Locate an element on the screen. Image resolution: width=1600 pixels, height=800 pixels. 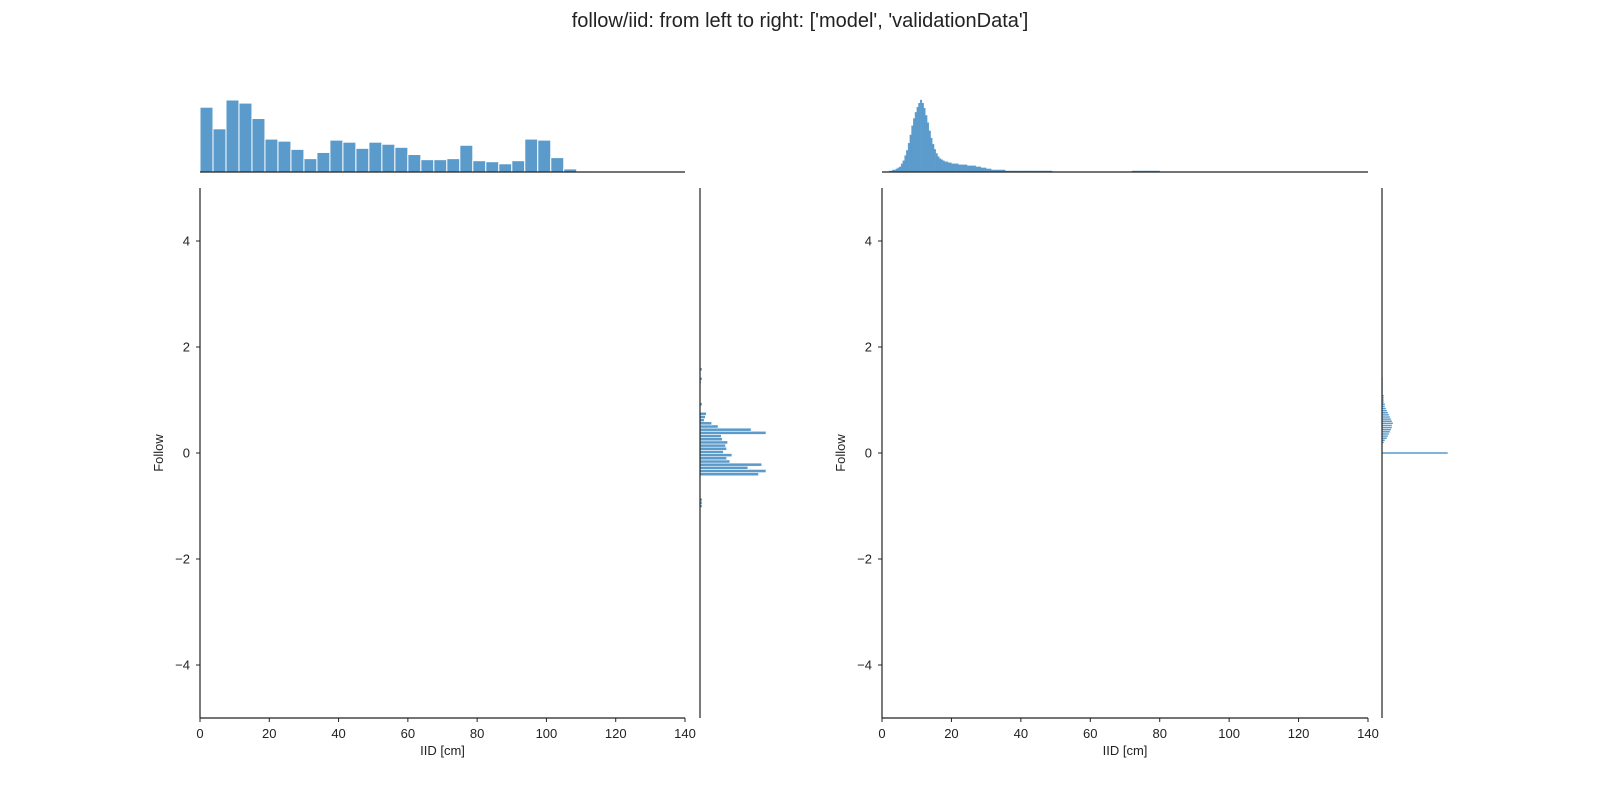
x-tick-label: 60 is located at coordinates (408, 733).